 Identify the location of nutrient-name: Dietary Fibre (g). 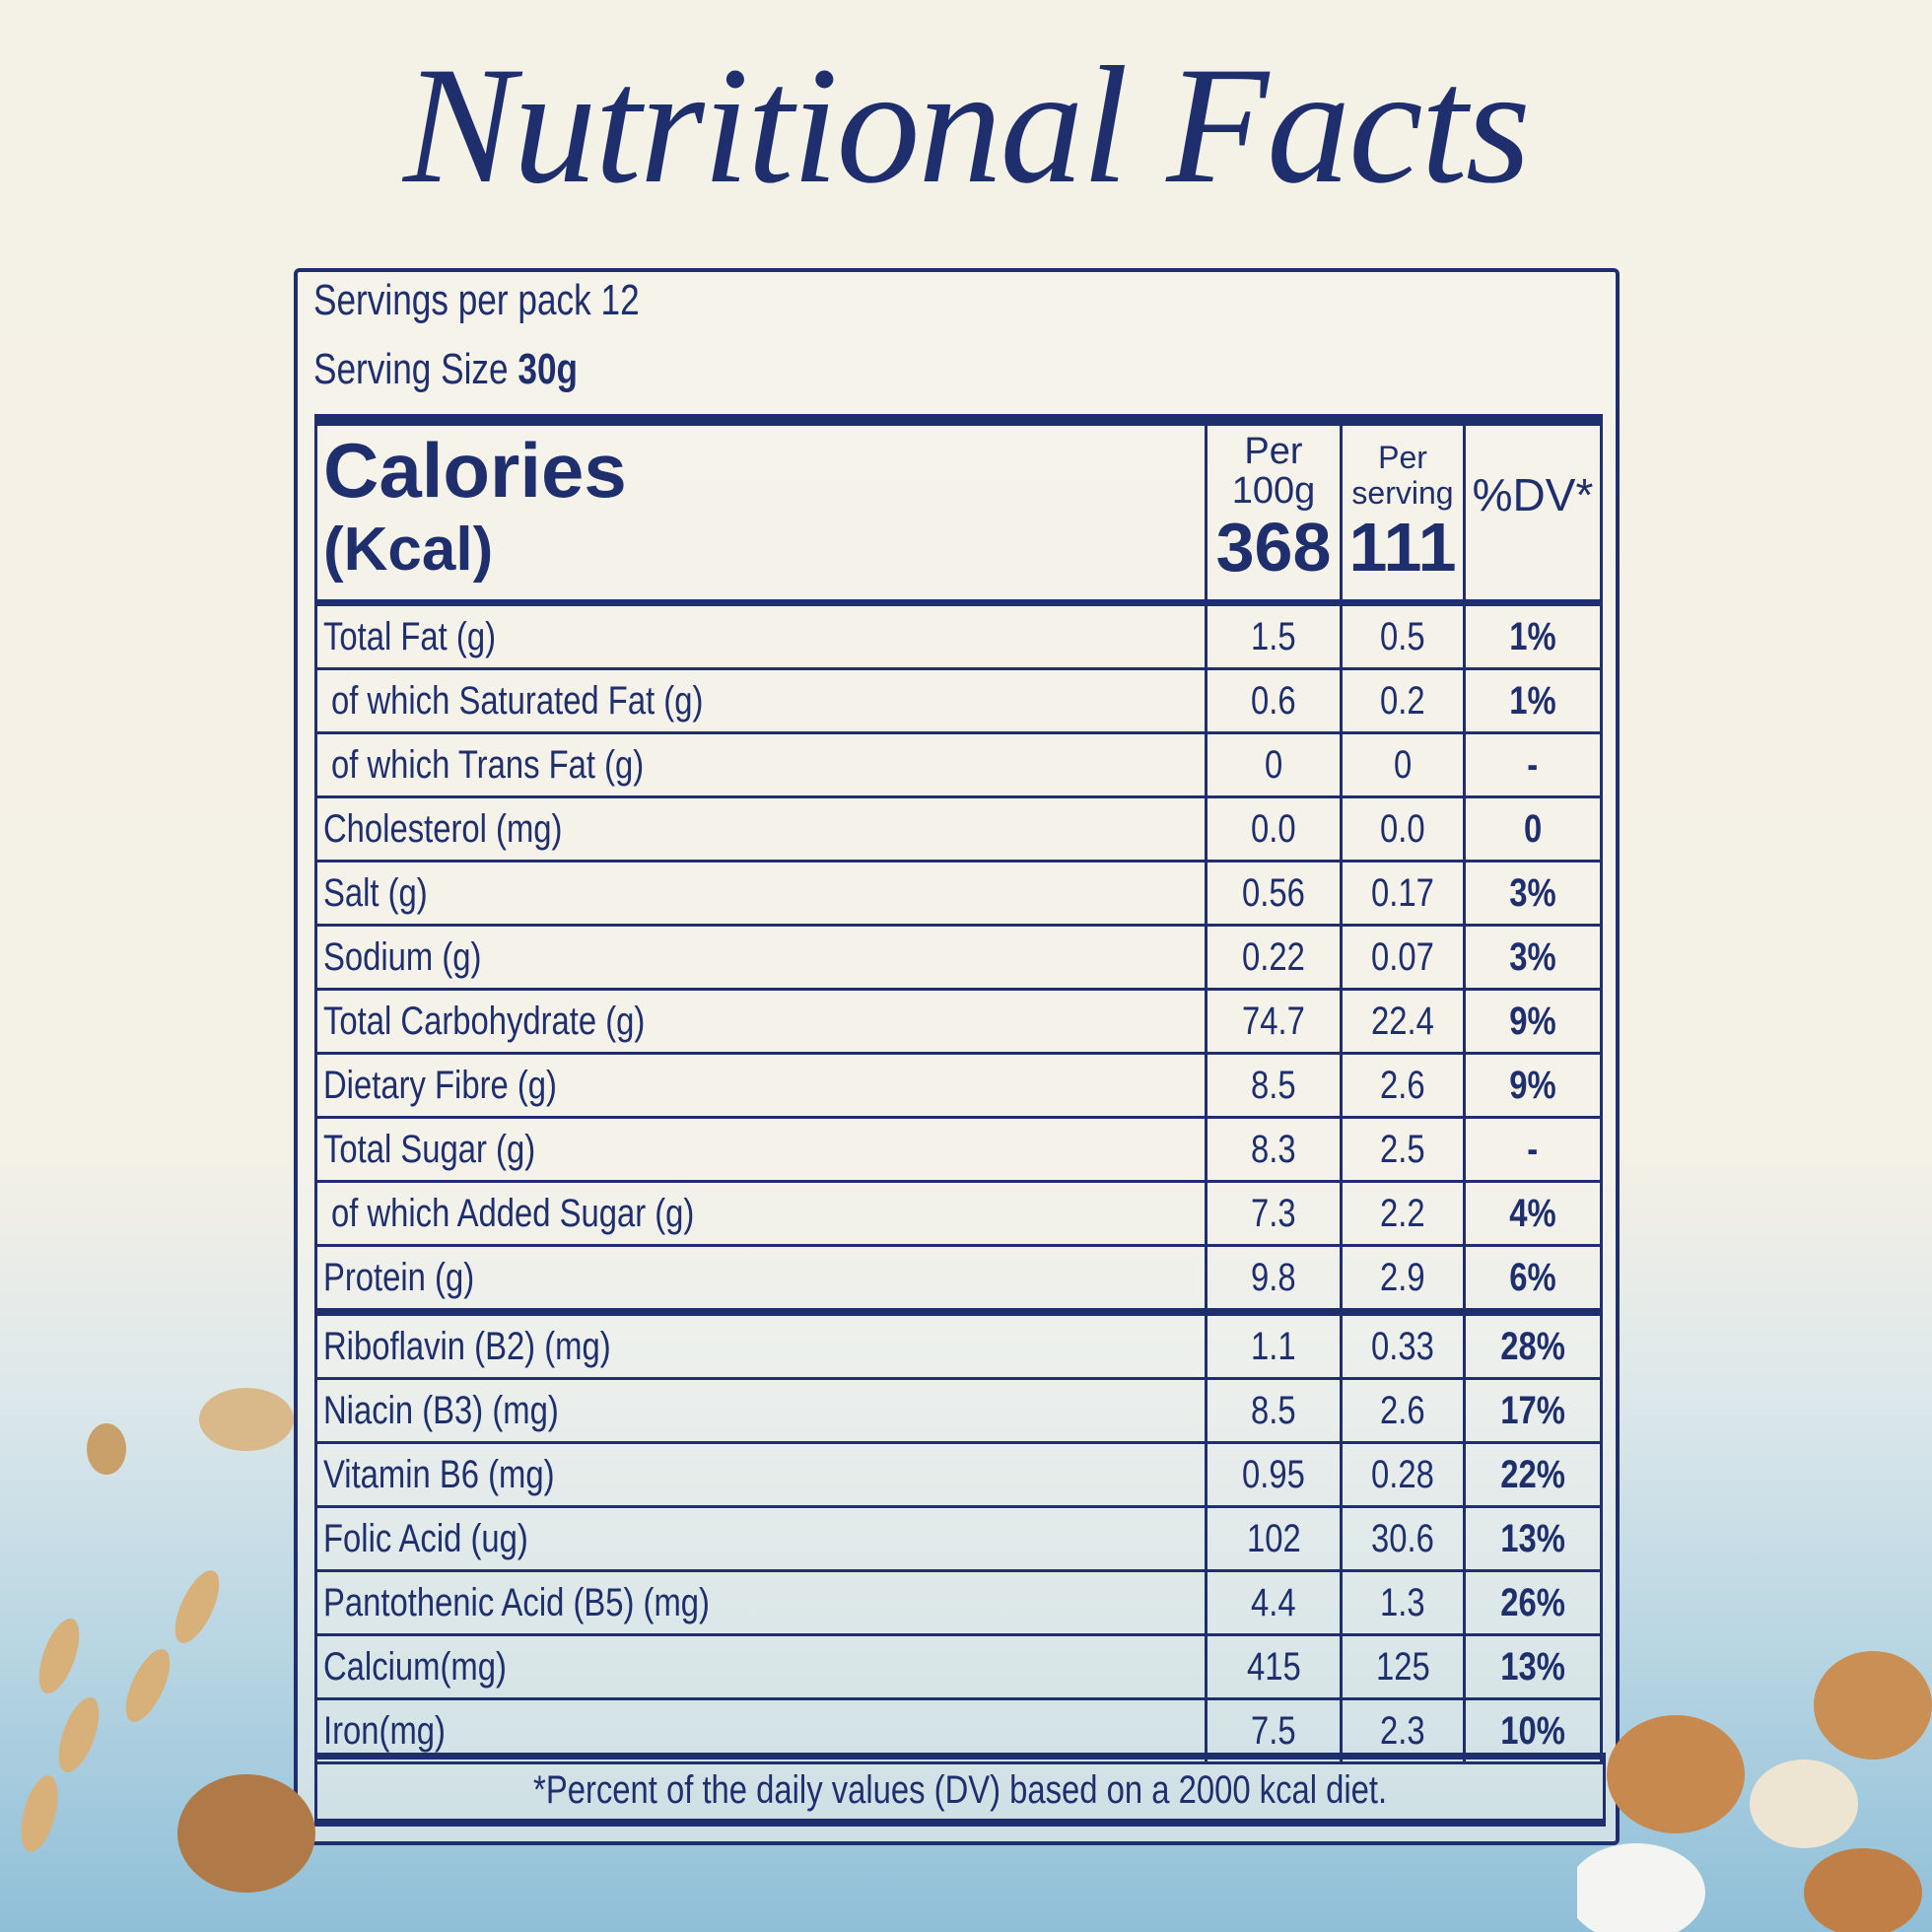
(440, 1085).